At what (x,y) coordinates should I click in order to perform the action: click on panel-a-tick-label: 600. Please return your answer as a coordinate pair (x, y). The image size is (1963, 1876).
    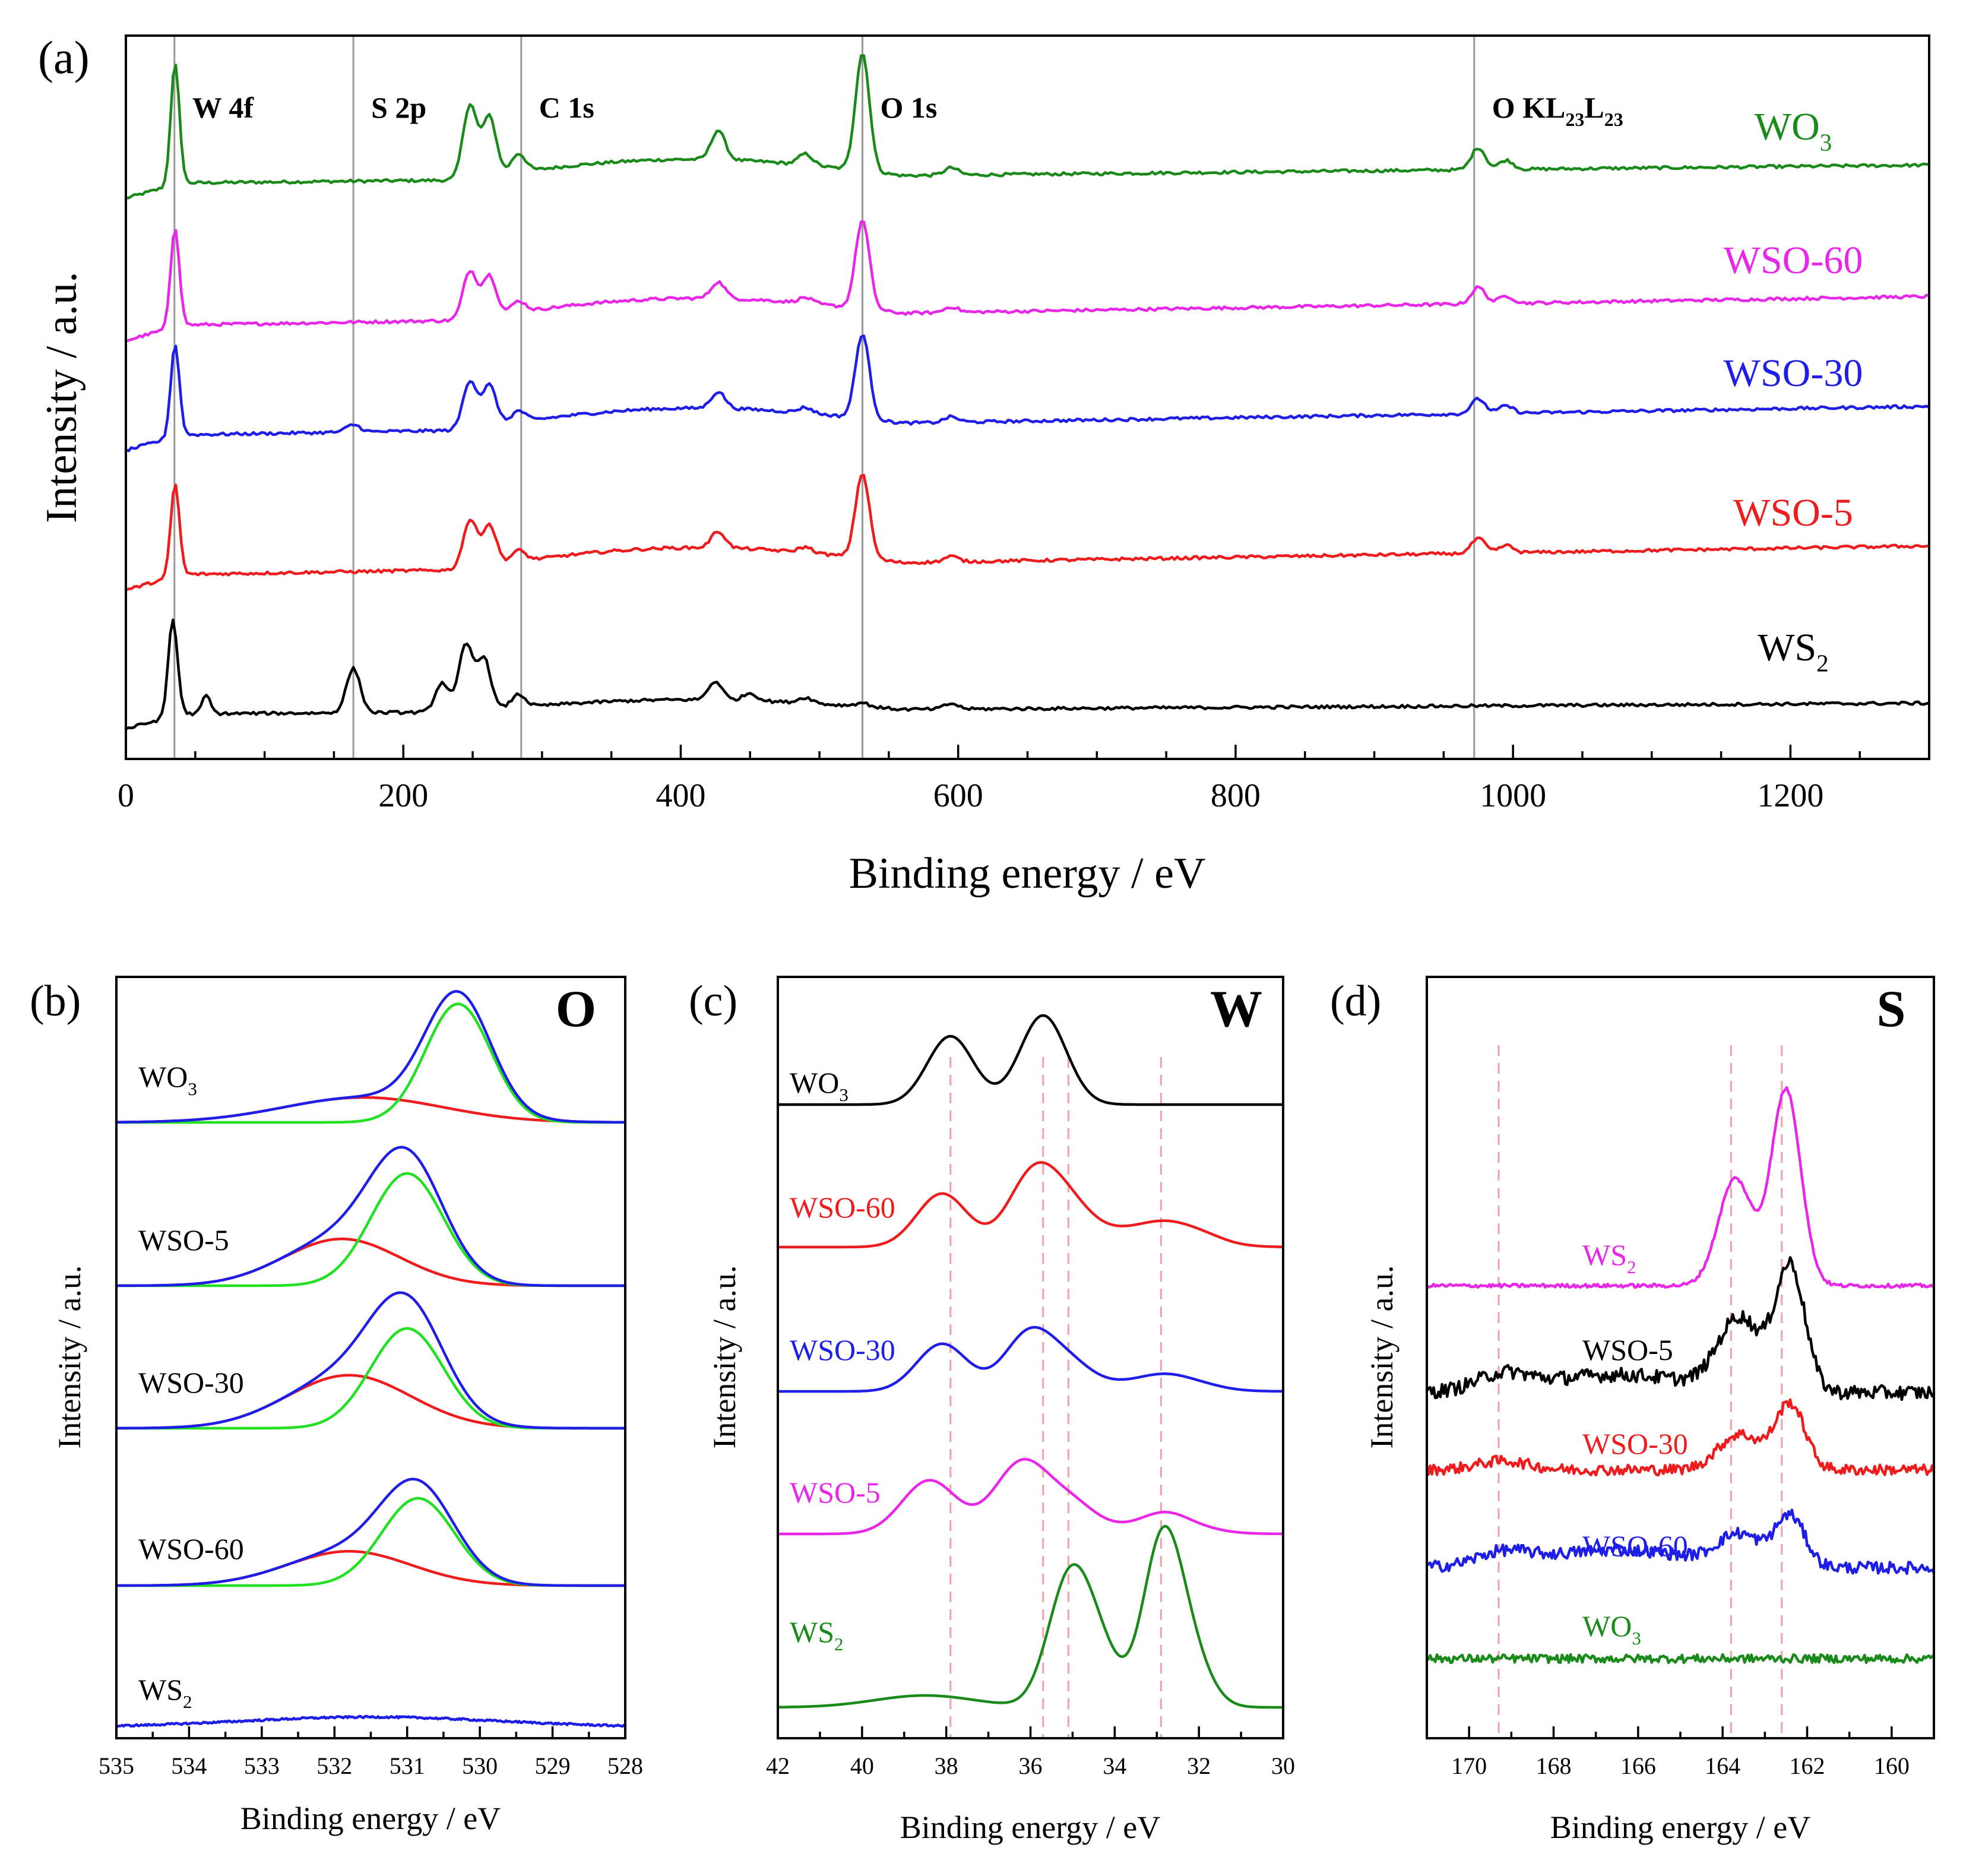
    Looking at the image, I should click on (958, 795).